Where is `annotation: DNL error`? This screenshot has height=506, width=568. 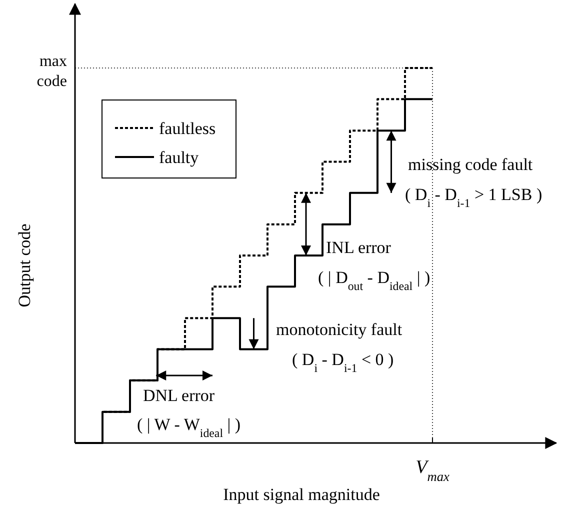
annotation: DNL error is located at coordinates (179, 395).